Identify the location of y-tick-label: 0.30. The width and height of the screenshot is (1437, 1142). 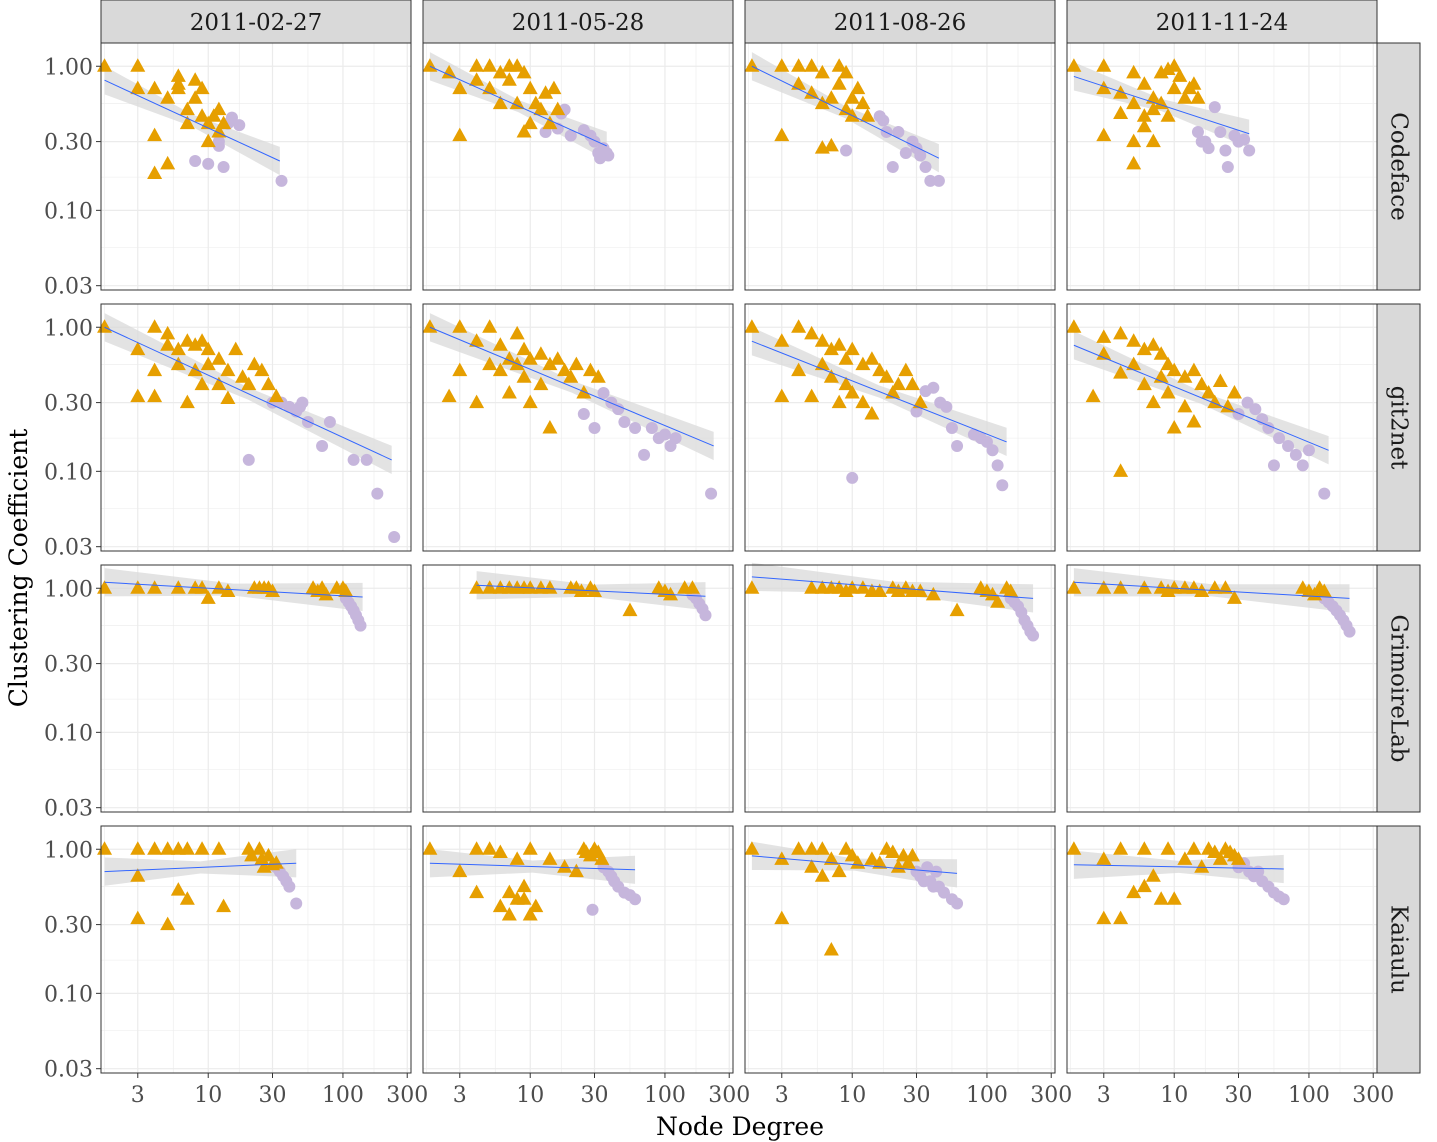
(68, 926).